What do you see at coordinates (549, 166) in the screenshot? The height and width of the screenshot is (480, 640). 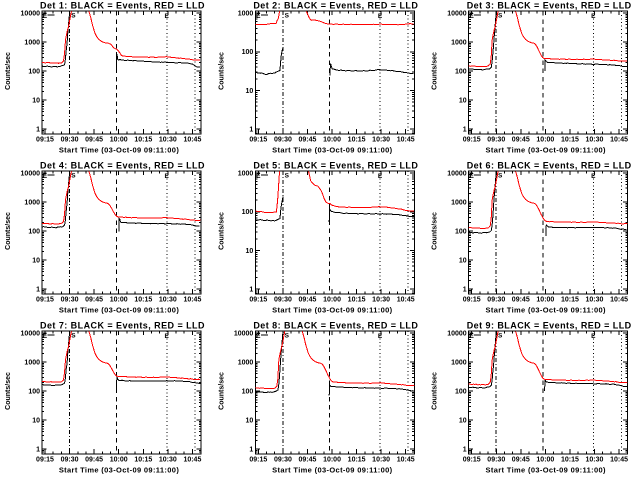 I see `svg-text:Det 6: BLACK = Events, RED = L: Det 6: BLACK = Events, RED = LLD` at bounding box center [549, 166].